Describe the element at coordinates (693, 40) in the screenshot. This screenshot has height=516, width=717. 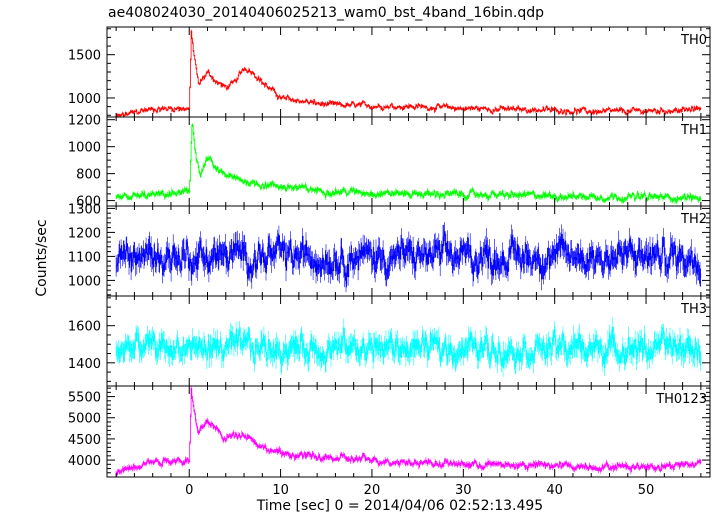
I see `panel-label: TH0` at that location.